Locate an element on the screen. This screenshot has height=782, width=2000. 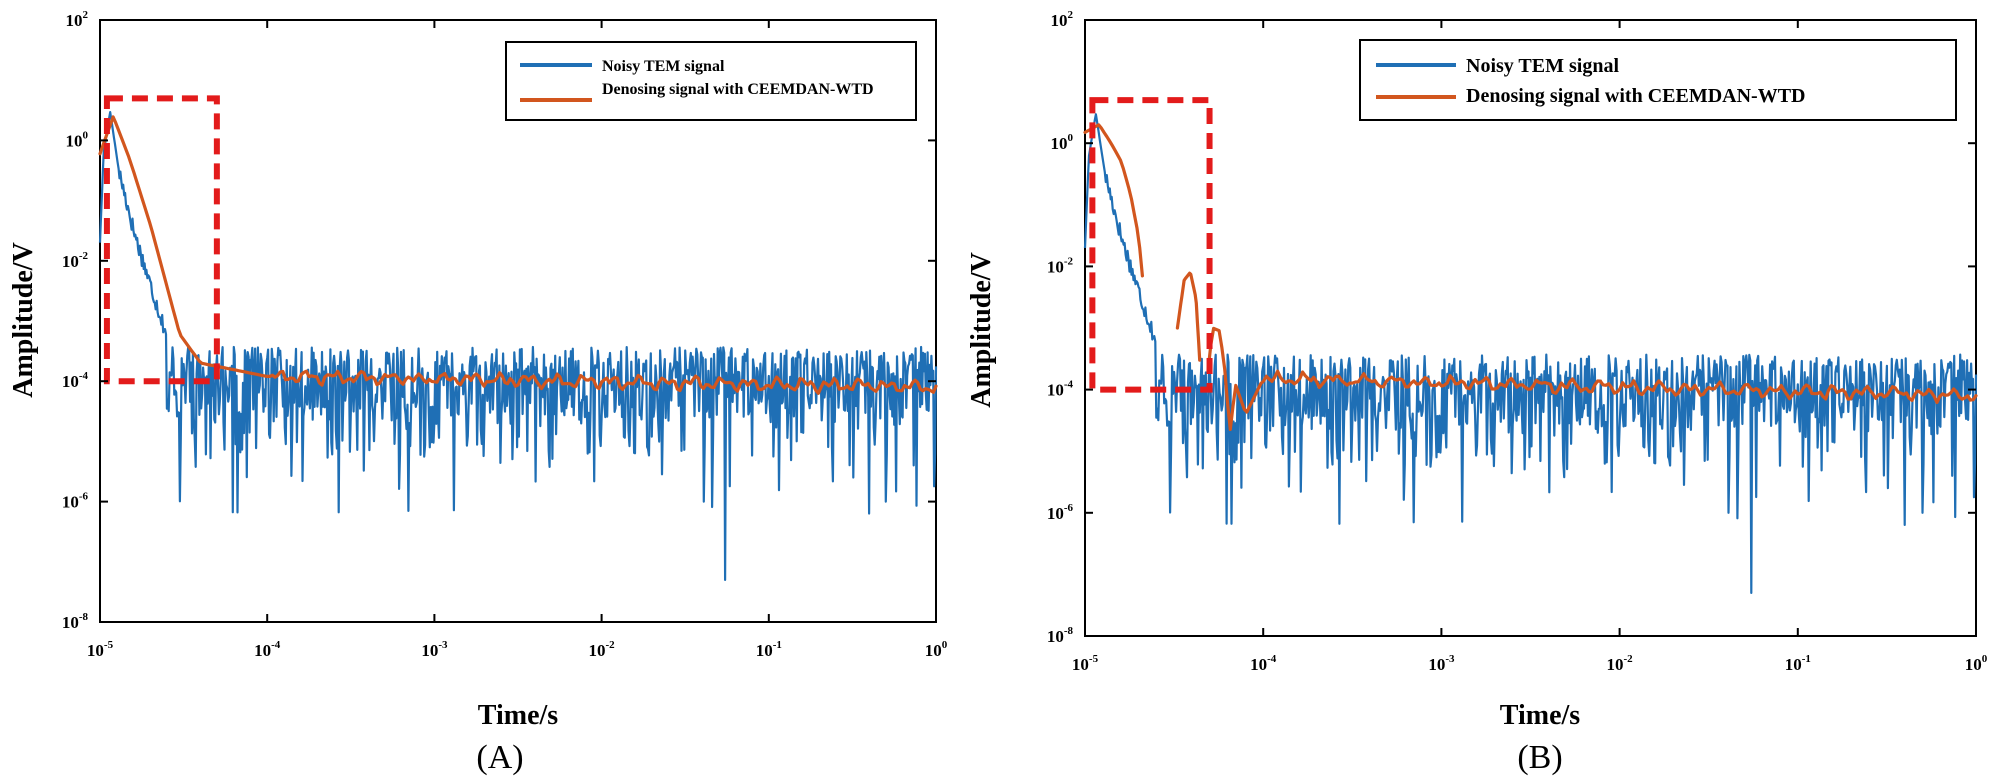
panel-label-b: (B) is located at coordinates (1539, 757).